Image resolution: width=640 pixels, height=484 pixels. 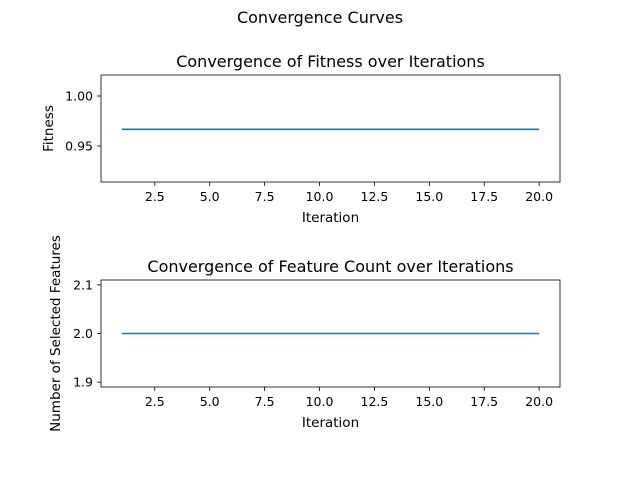 What do you see at coordinates (210, 196) in the screenshot?
I see `fitness-xtick-label: 5.0` at bounding box center [210, 196].